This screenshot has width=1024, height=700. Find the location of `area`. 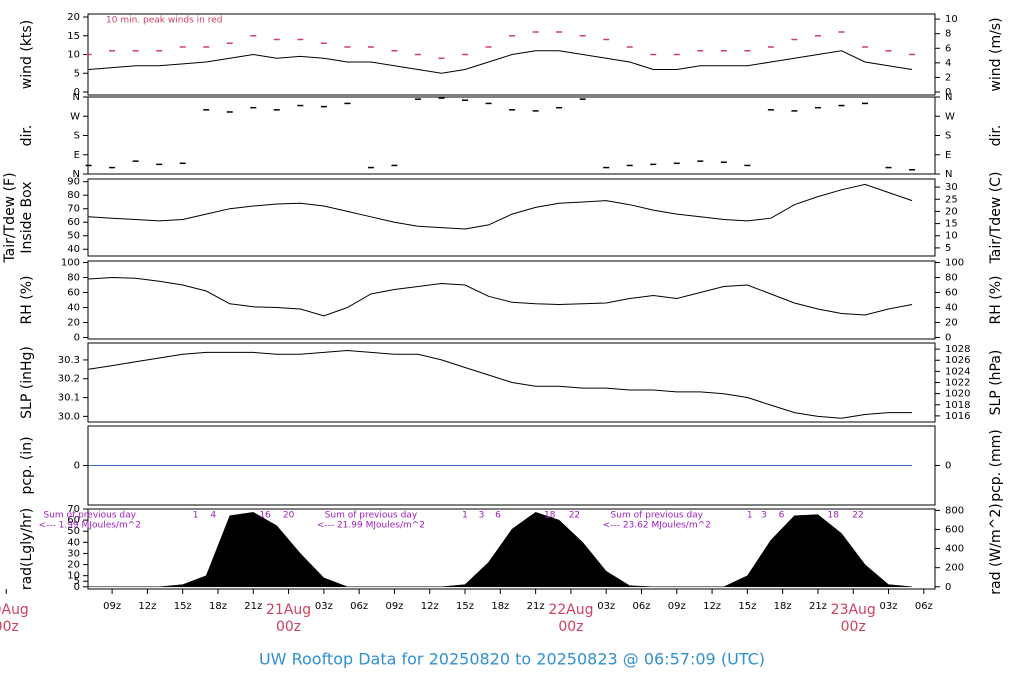

area is located at coordinates (500, 550).